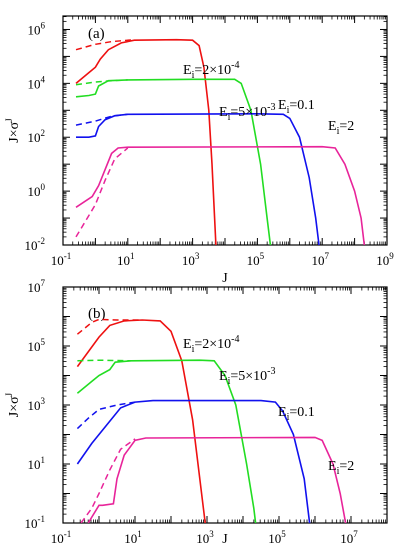 This screenshot has width=415, height=550. Describe the element at coordinates (35, 244) in the screenshot. I see `y-tick-label: 10⁻²` at that location.